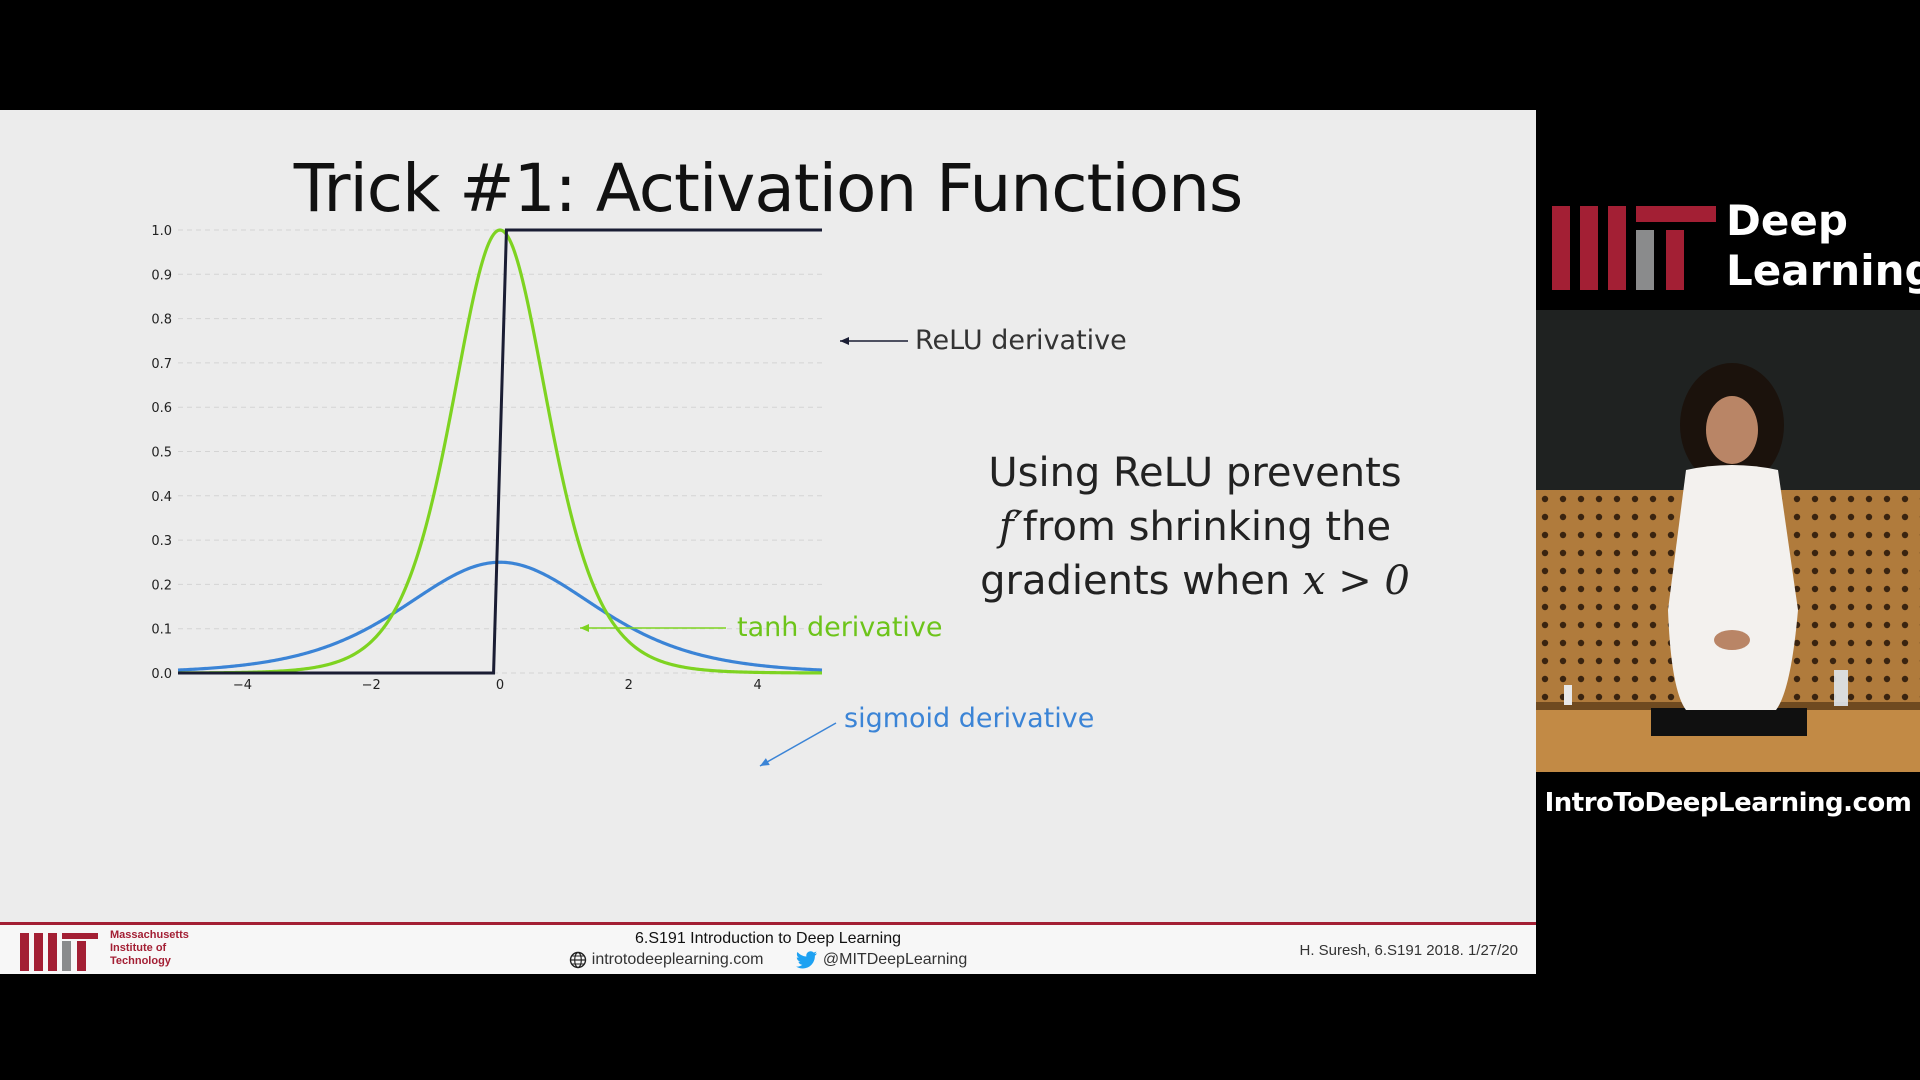  I want to click on note-line-2: f′from shrinking the, so click(1195, 527).